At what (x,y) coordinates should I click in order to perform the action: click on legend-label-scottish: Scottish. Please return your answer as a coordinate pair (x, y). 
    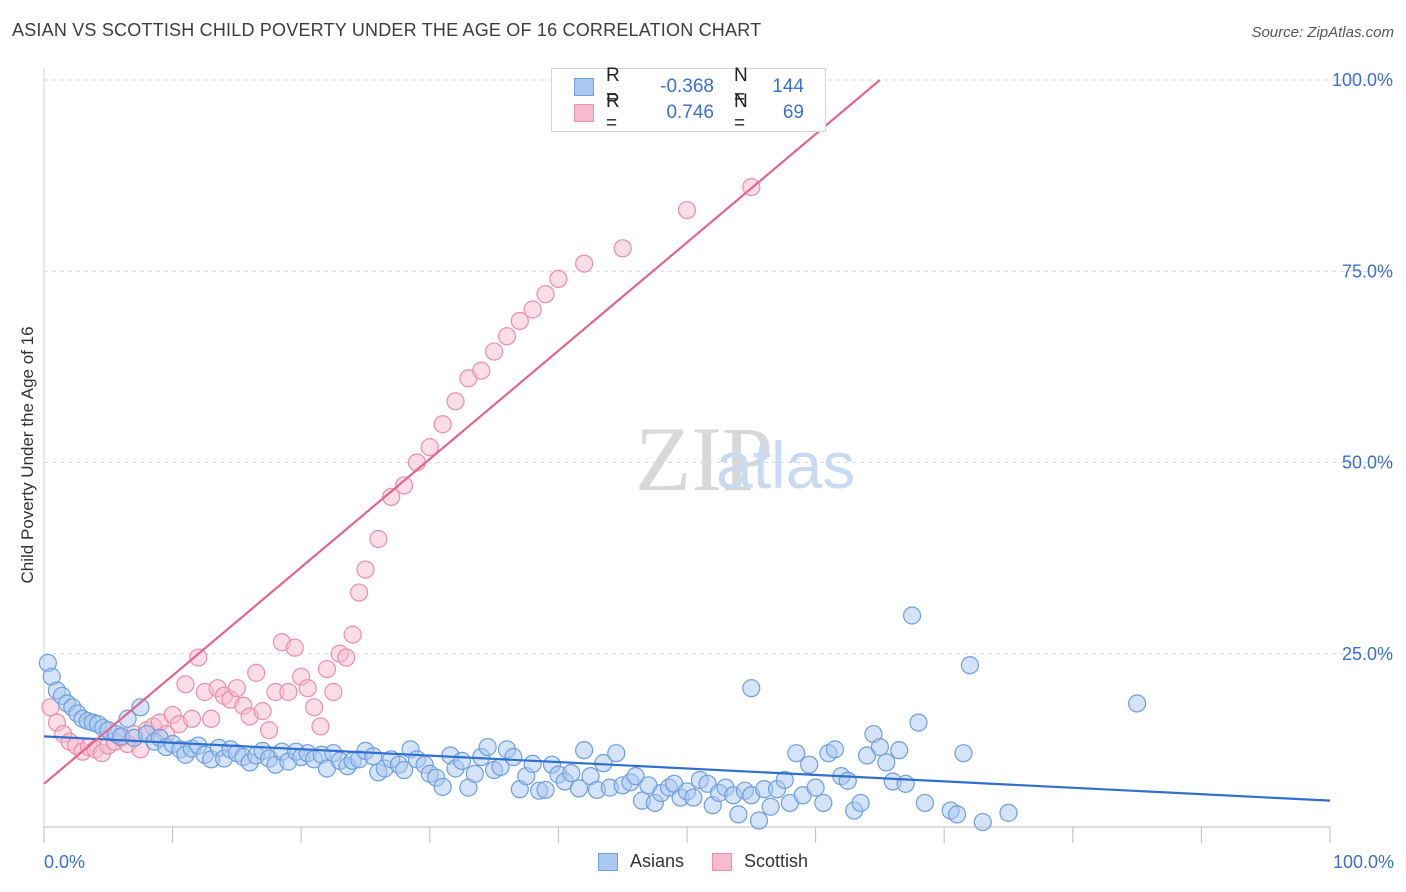
    Looking at the image, I should click on (776, 861).